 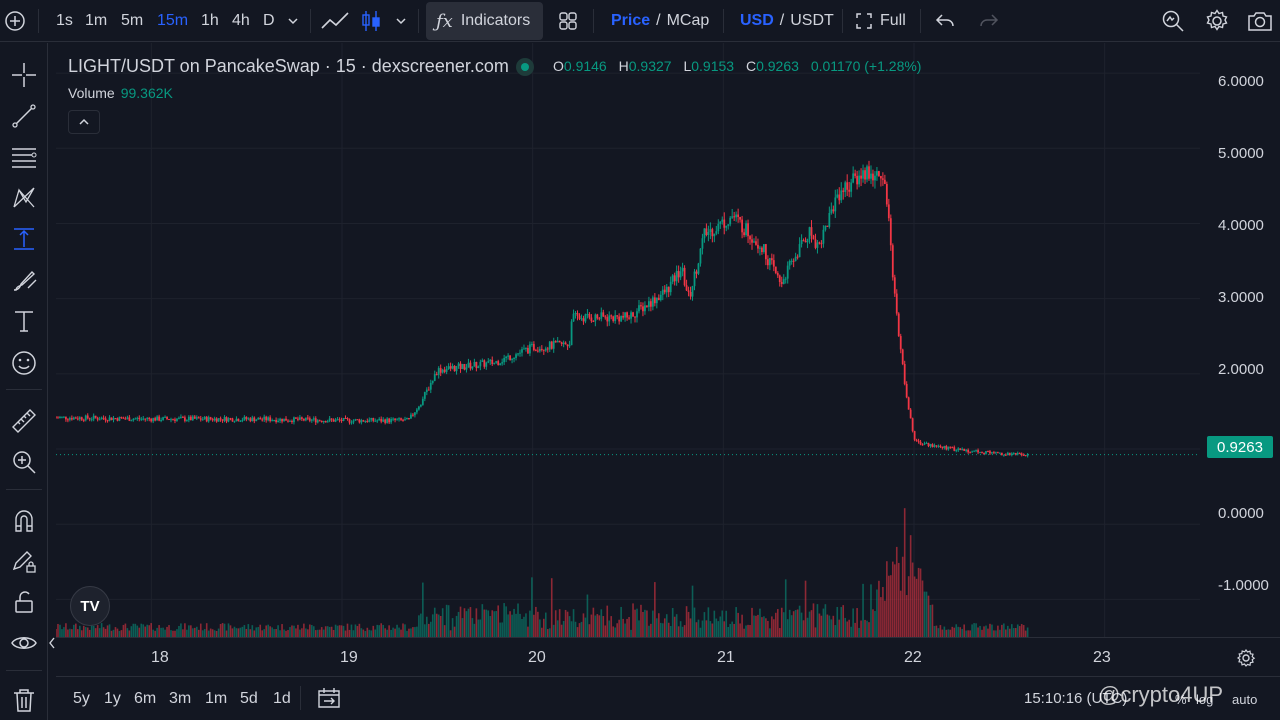 What do you see at coordinates (145, 698) in the screenshot?
I see `range-6m: 6m` at bounding box center [145, 698].